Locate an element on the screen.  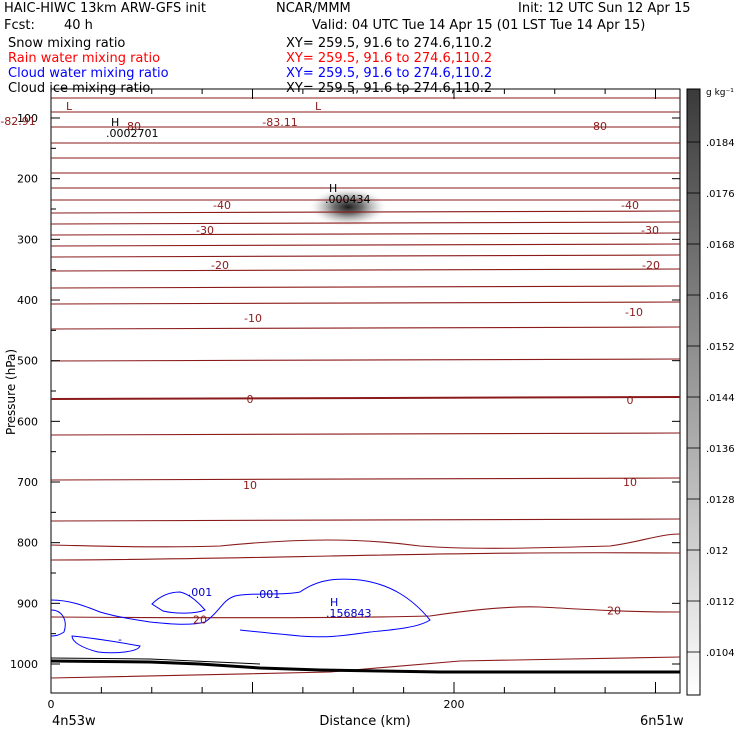
title-left: HAIC-HIWC 13km ARW-GFS init is located at coordinates (105, 8).